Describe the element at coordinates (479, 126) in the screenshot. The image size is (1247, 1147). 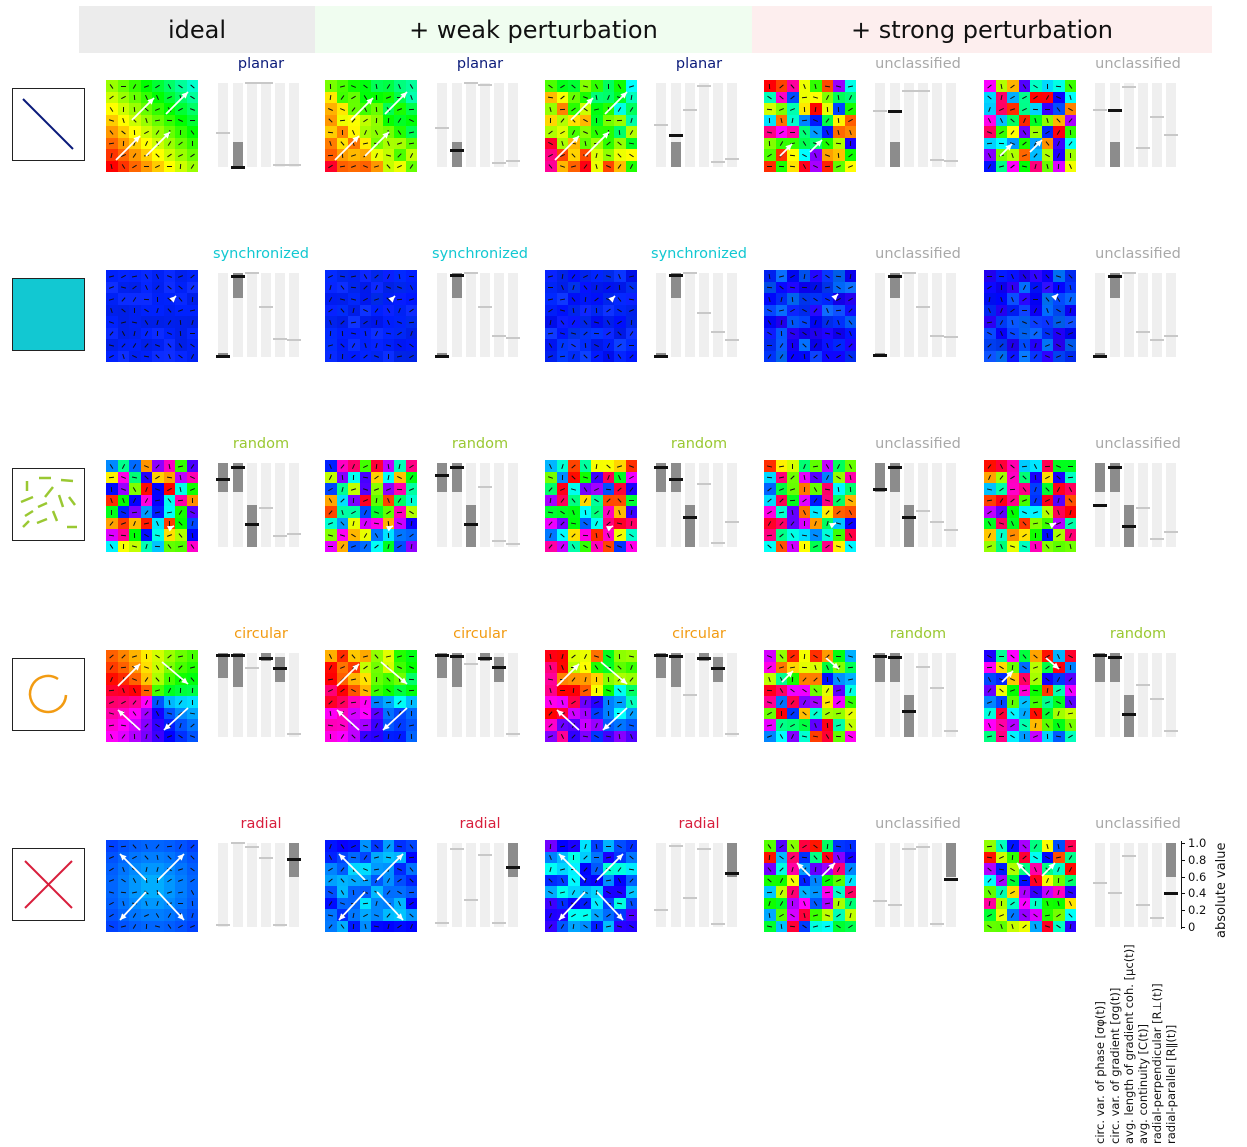
I see `measure-panel` at that location.